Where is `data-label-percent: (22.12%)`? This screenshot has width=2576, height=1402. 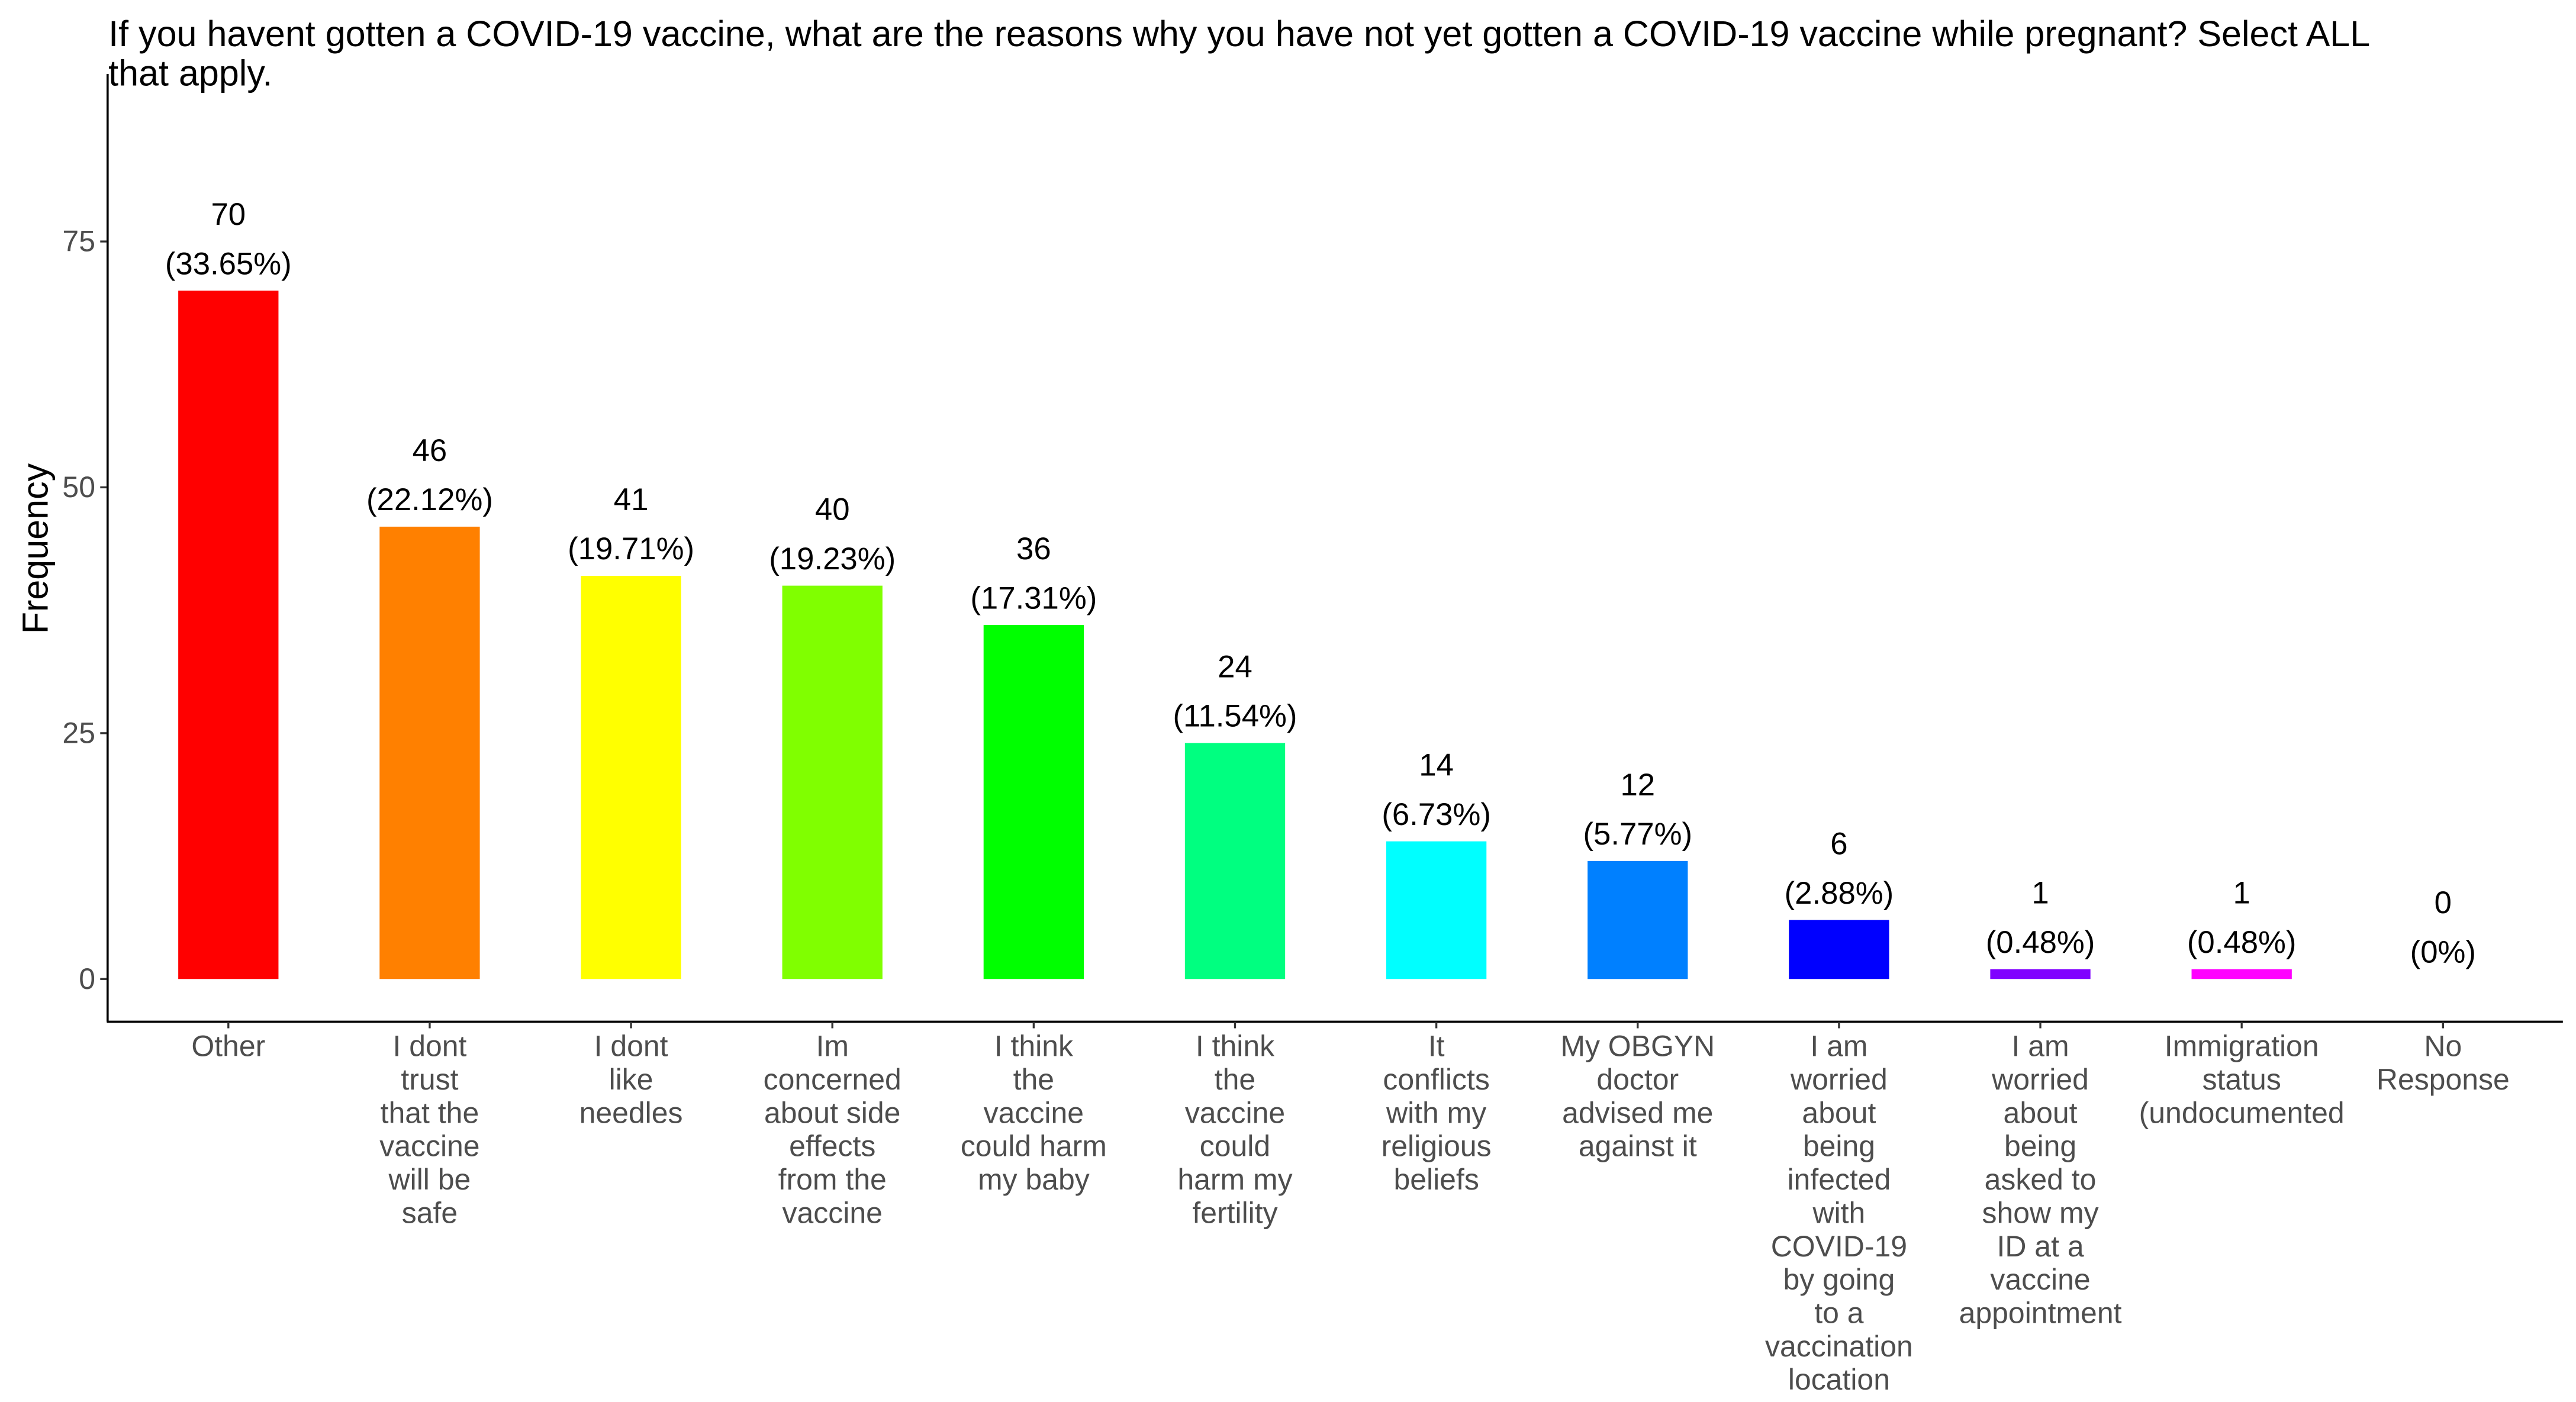
data-label-percent: (22.12%) is located at coordinates (429, 499).